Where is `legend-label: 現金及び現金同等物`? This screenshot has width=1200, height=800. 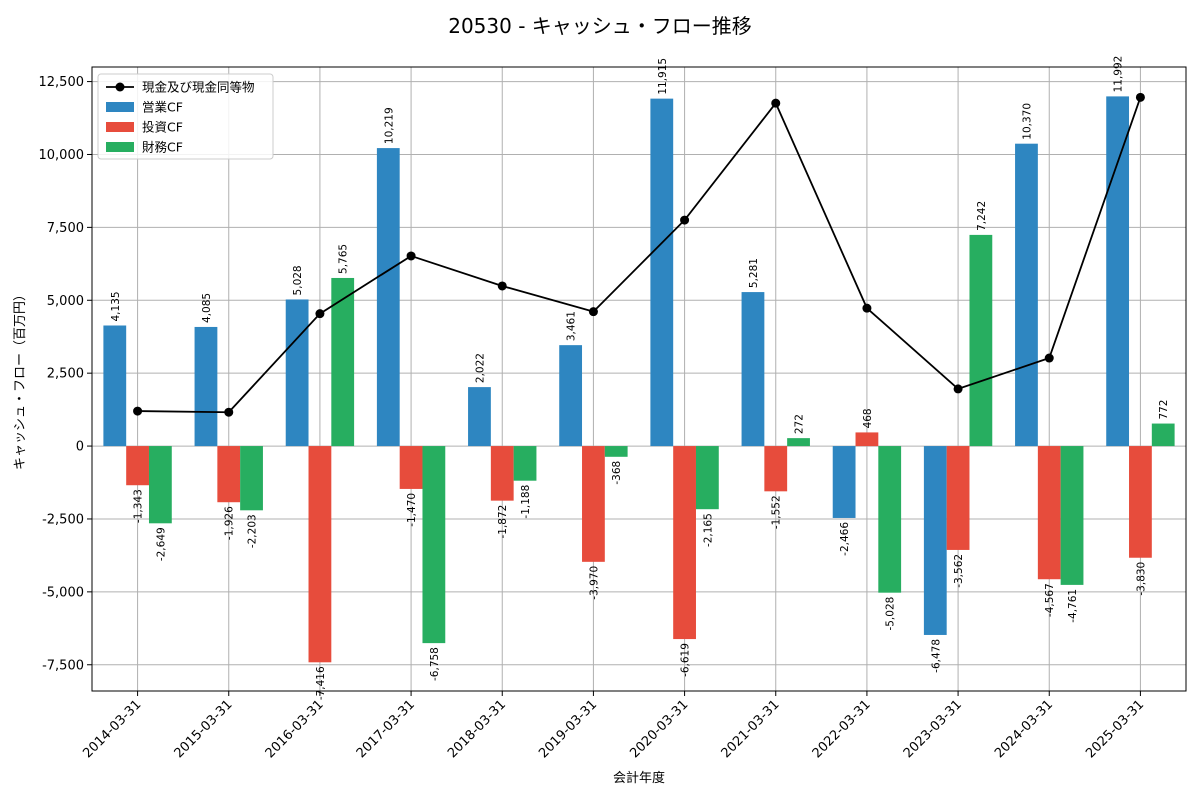
legend-label: 現金及び現金同等物 is located at coordinates (198, 87).